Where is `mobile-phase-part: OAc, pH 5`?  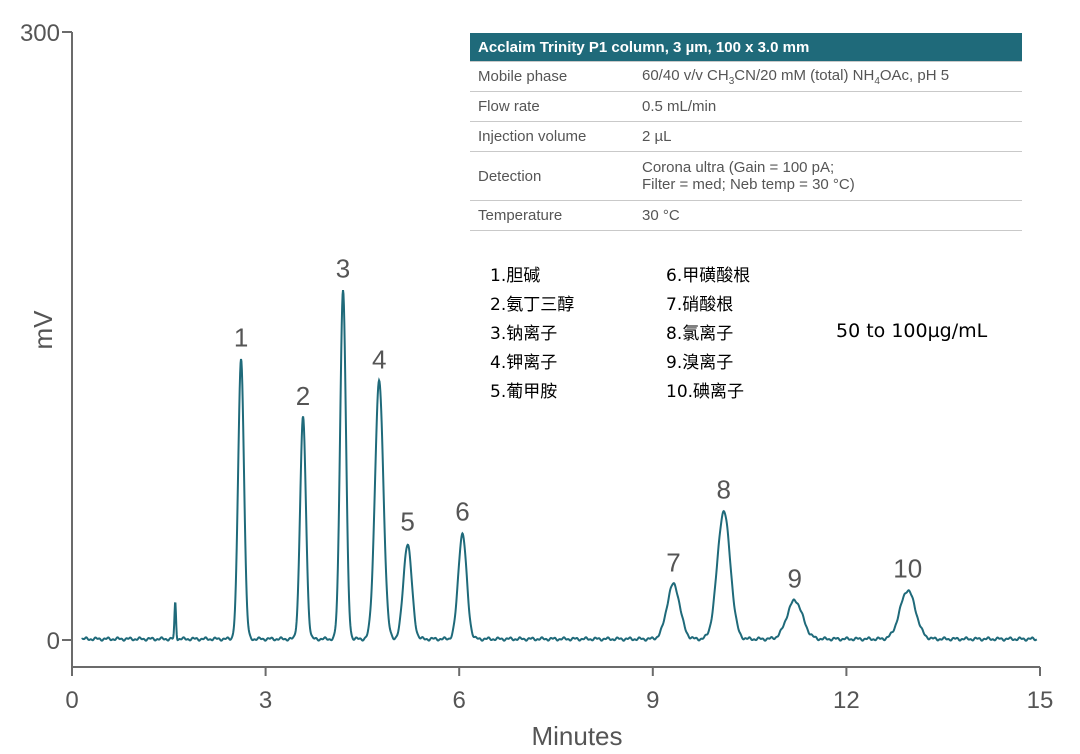
mobile-phase-part: OAc, pH 5 is located at coordinates (914, 75).